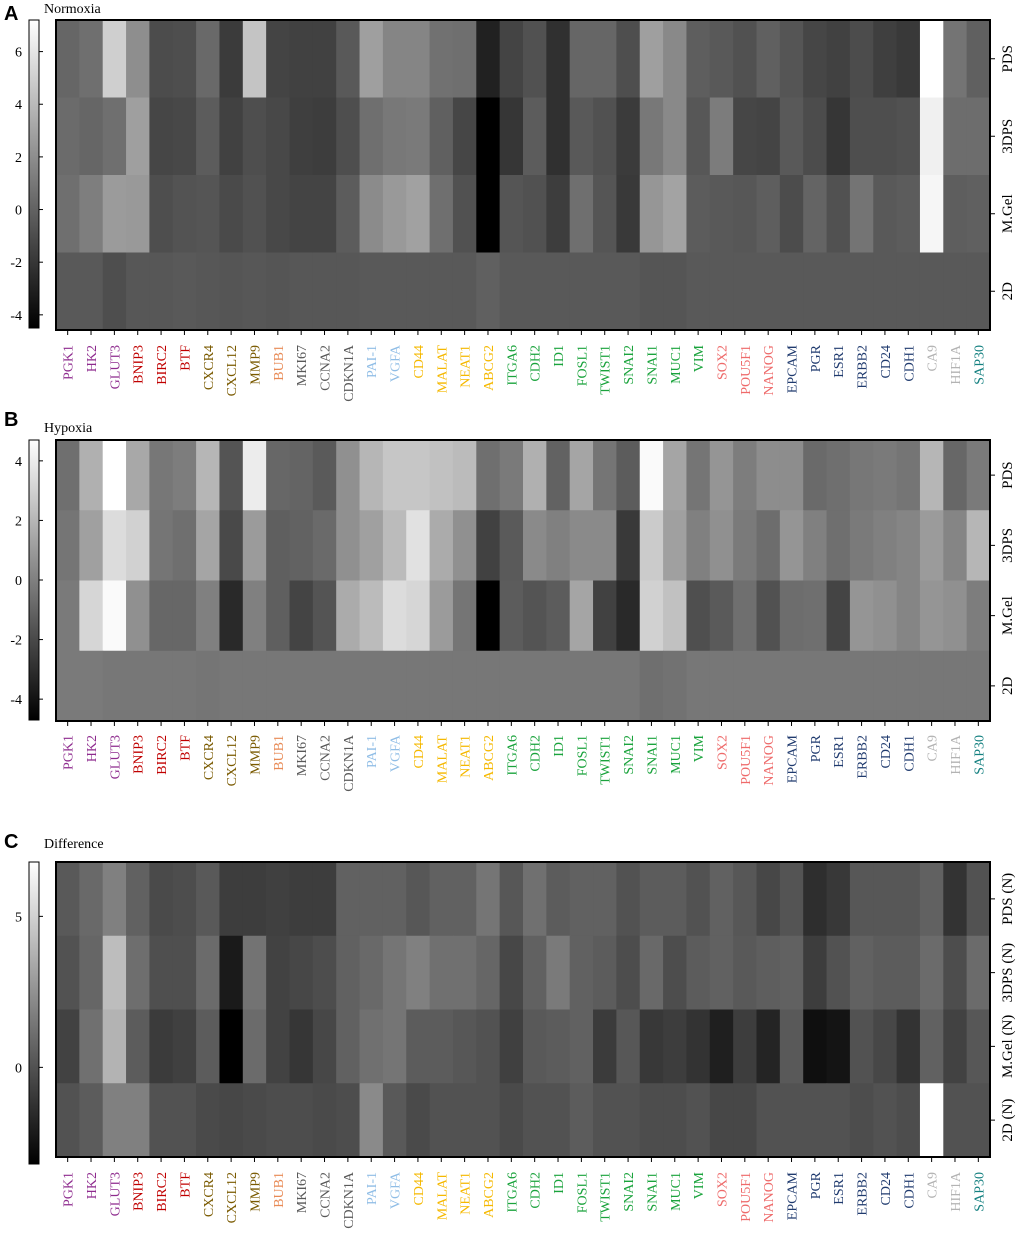  What do you see at coordinates (92, 358) in the screenshot?
I see `gene-label: HK2` at bounding box center [92, 358].